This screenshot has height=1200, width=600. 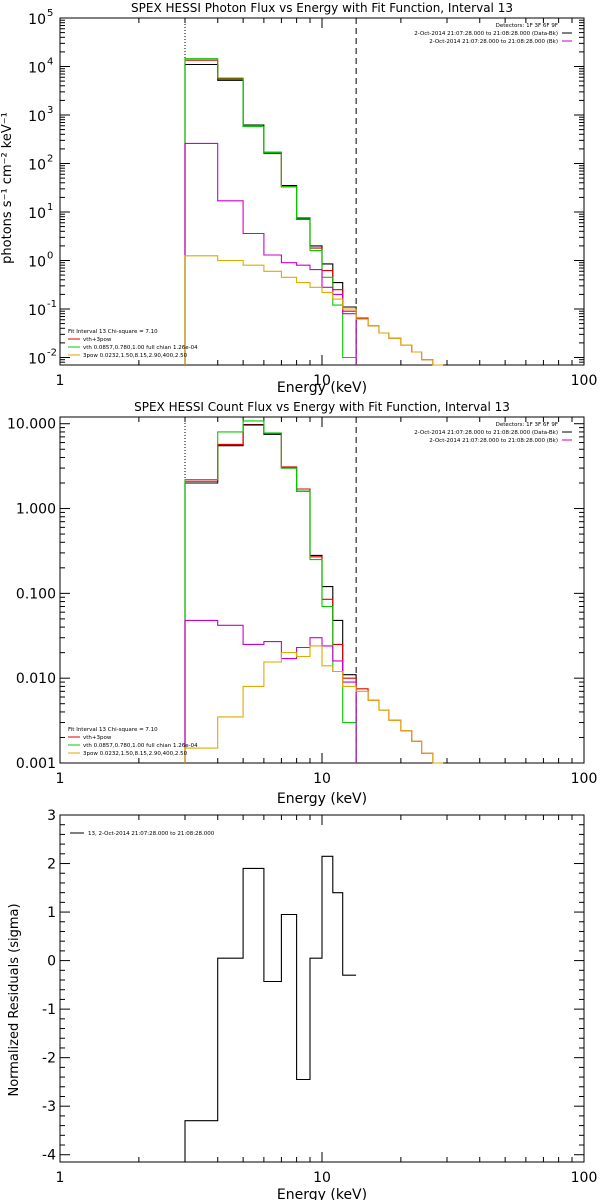 What do you see at coordinates (51, 816) in the screenshot?
I see `residuals-y-tick-label: 3` at bounding box center [51, 816].